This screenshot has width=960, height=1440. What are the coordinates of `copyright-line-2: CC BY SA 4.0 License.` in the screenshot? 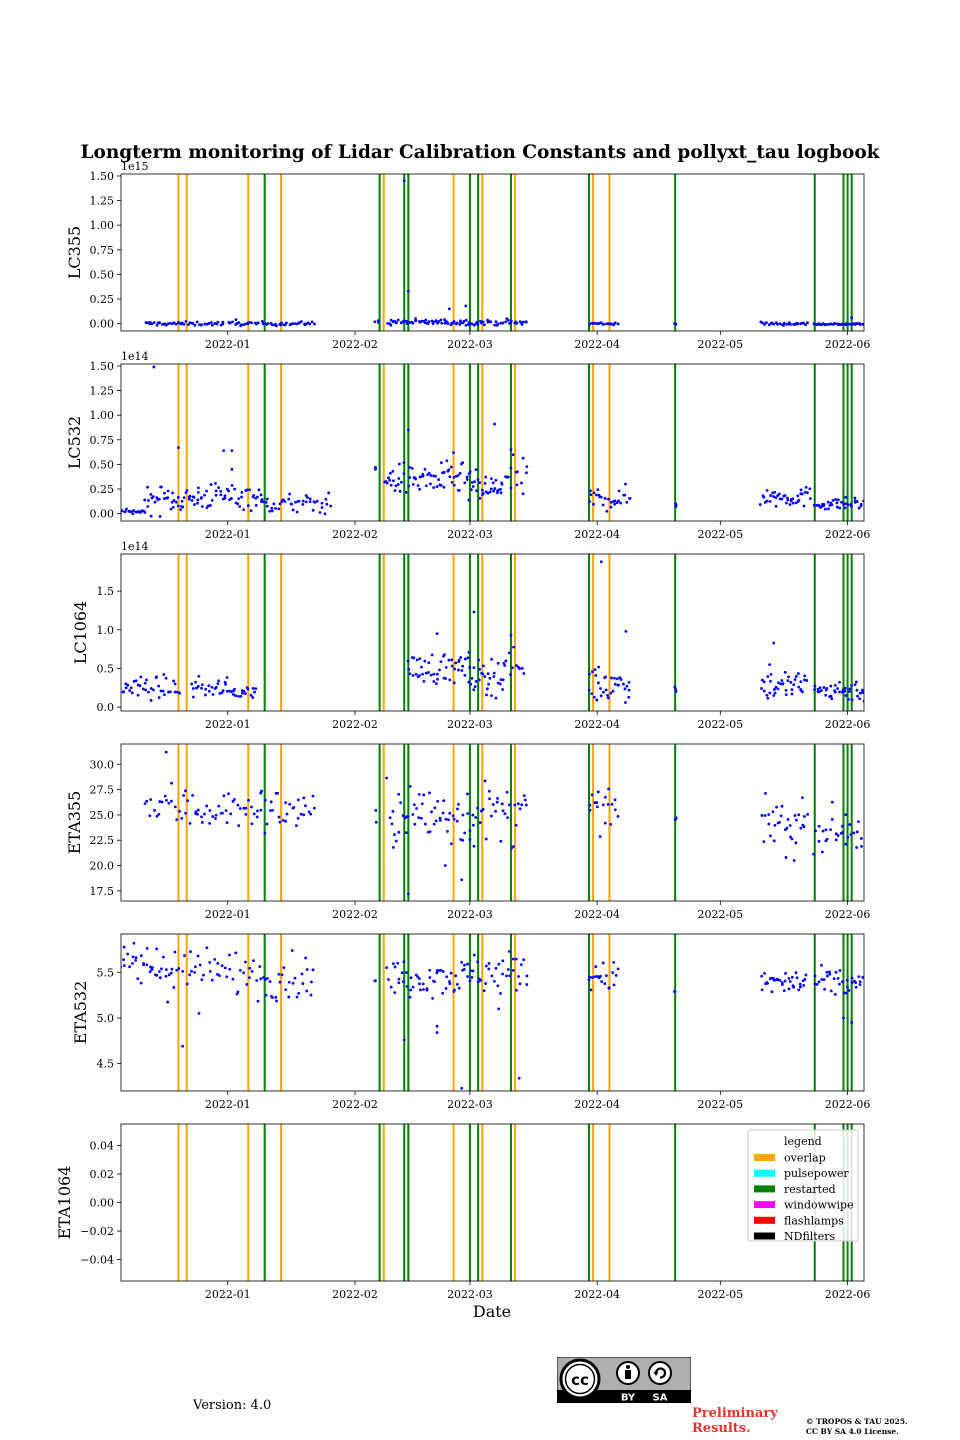 It's located at (852, 1431).